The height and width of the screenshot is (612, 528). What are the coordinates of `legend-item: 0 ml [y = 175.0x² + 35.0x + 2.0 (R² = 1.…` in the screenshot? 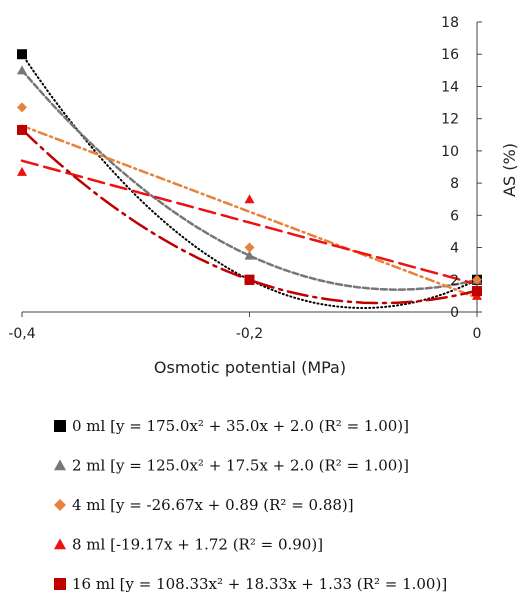 It's located at (231, 426).